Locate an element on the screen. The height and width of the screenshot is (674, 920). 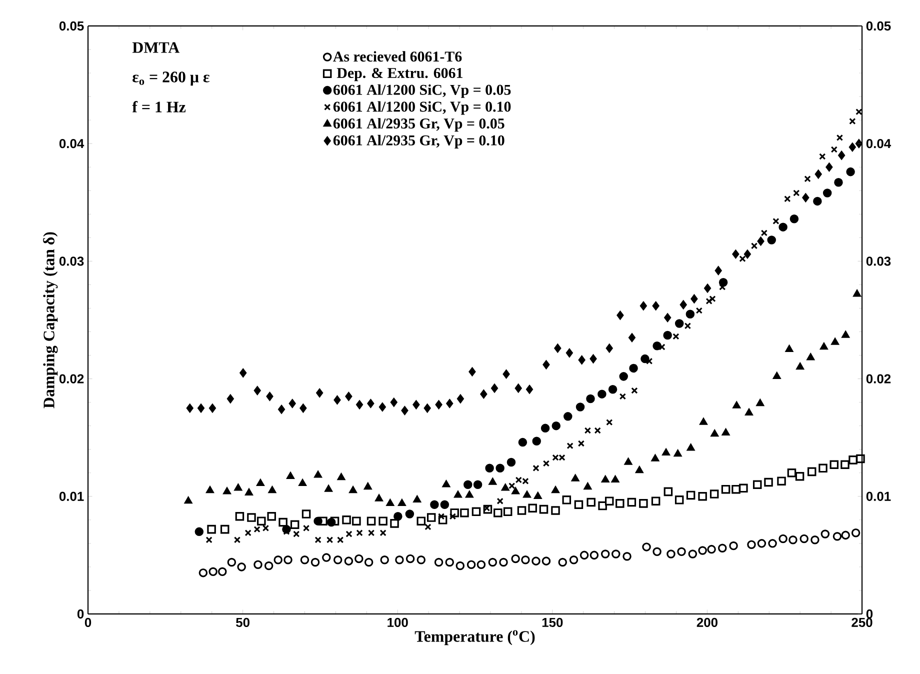
y-tick-label: 0.04 is located at coordinates (71, 143).